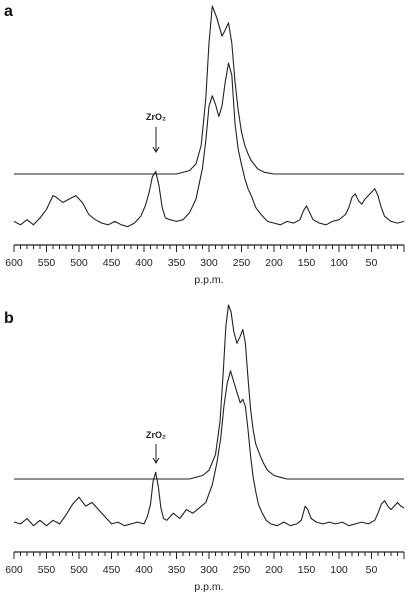 Image resolution: width=408 pixels, height=595 pixels. I want to click on tick-label-b: 350, so click(177, 570).